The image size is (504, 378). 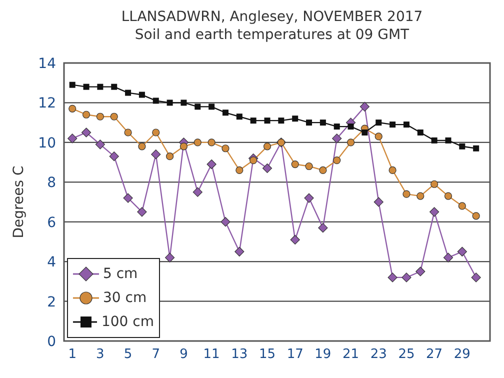 What do you see at coordinates (267, 354) in the screenshot?
I see `x-tick-label: 15` at bounding box center [267, 354].